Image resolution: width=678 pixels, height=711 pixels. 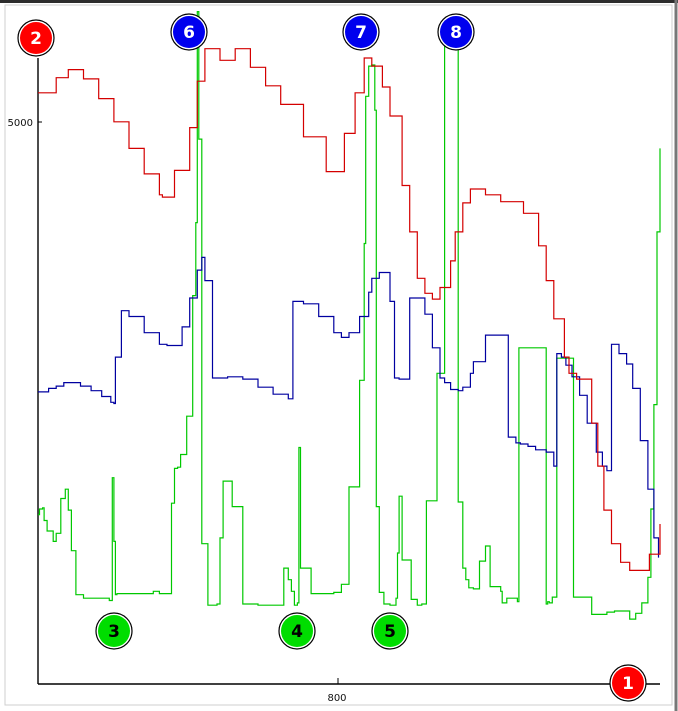 I want to click on marker-3-badge, so click(x=114, y=631).